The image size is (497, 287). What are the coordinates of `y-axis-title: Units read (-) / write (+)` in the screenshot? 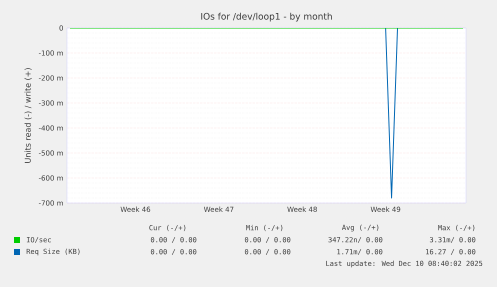 It's located at (28, 115).